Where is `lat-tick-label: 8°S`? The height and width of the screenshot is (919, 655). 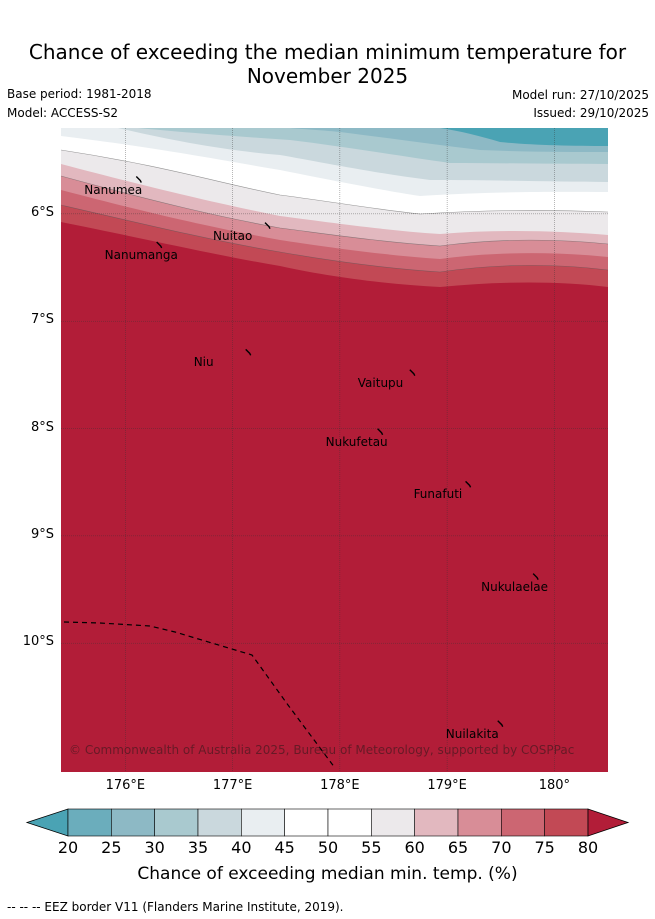 lat-tick-label: 8°S is located at coordinates (42, 427).